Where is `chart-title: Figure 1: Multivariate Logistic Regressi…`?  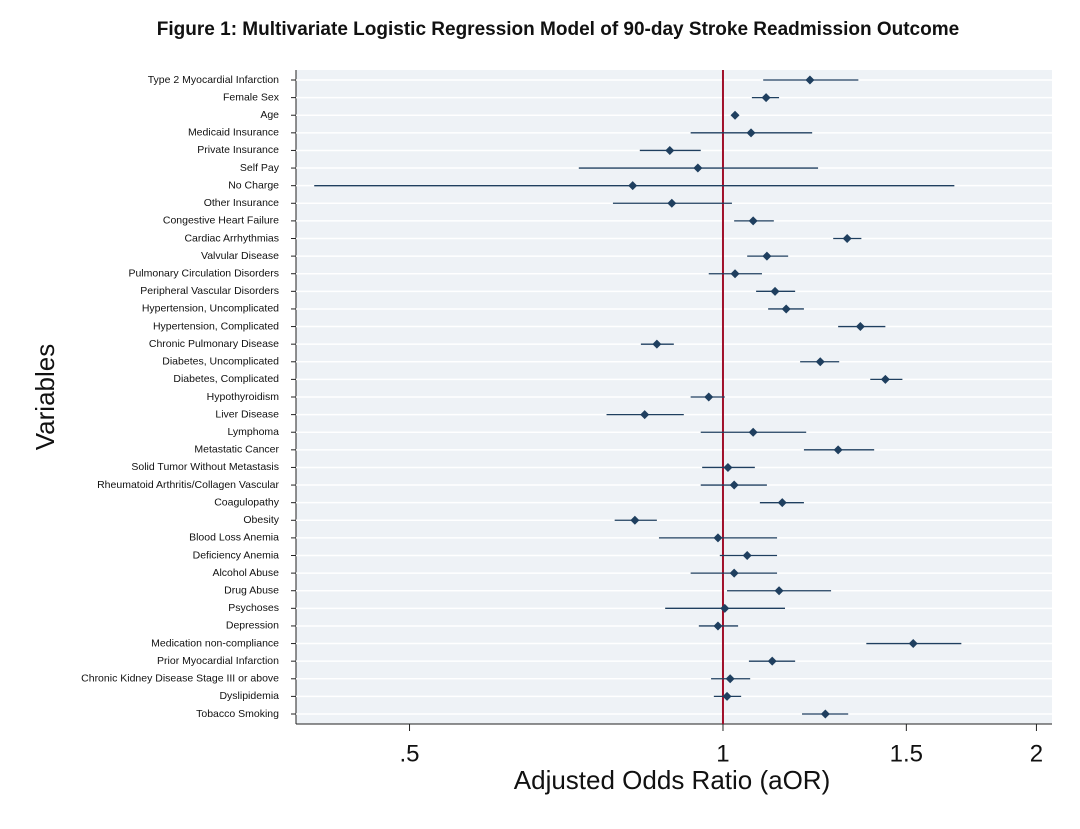
chart-title: Figure 1: Multivariate Logistic Regressi… is located at coordinates (558, 29).